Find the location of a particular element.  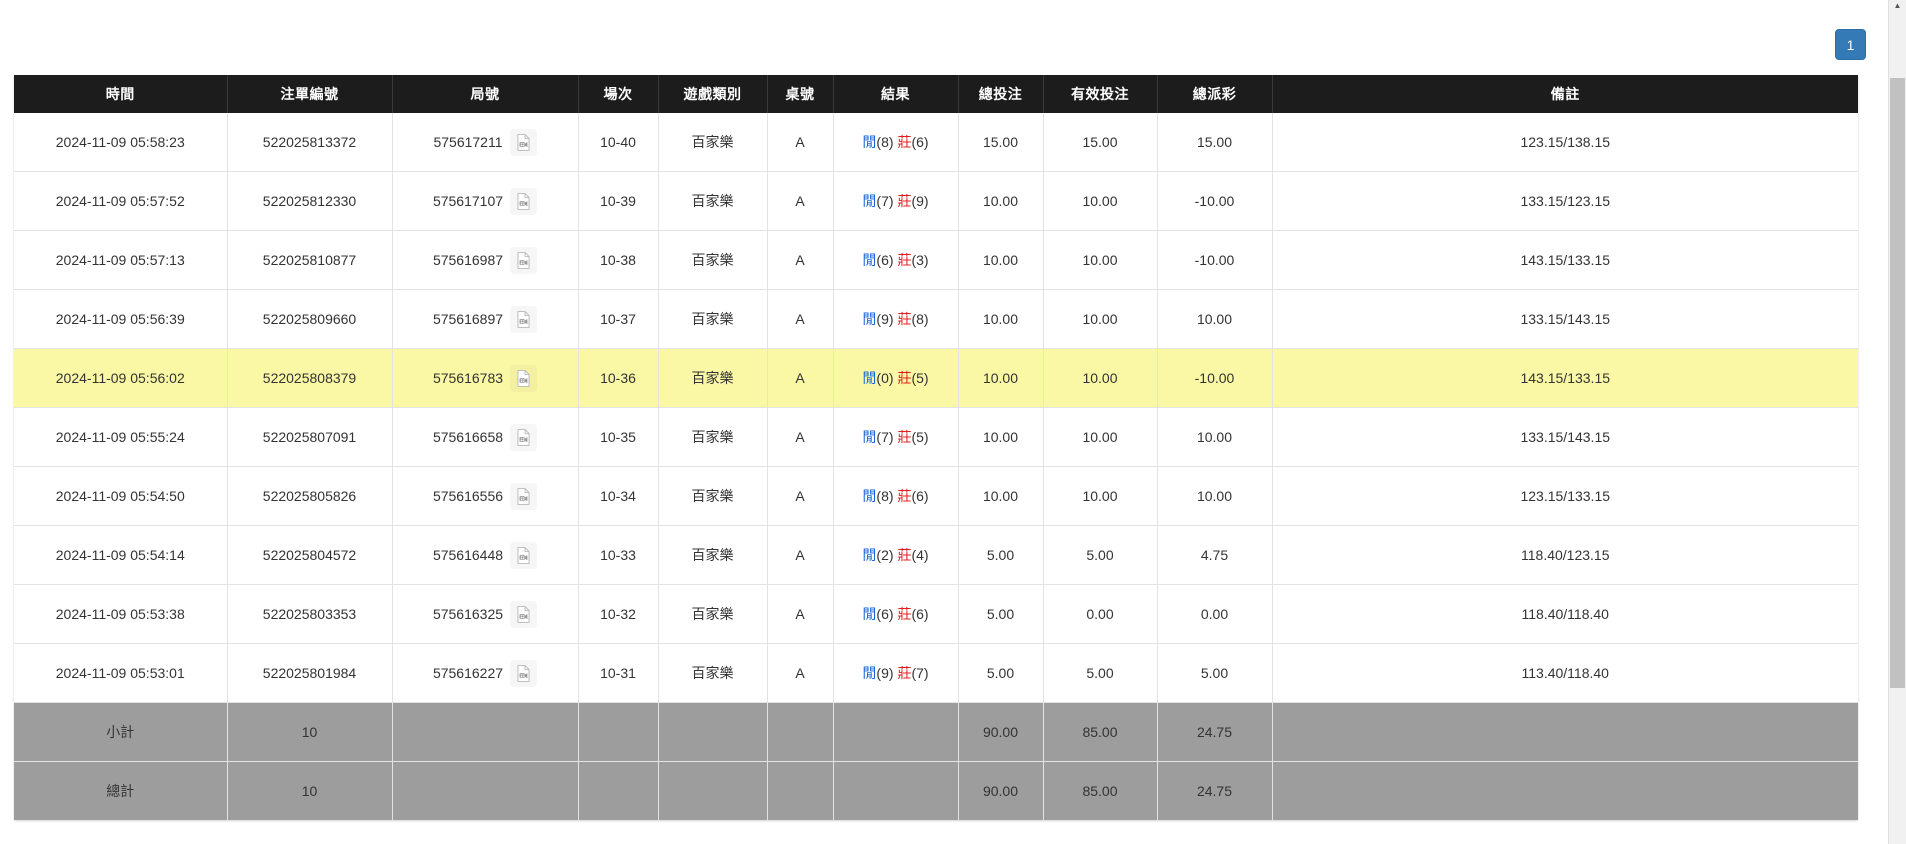

result-player-label: 閒 is located at coordinates (869, 260).